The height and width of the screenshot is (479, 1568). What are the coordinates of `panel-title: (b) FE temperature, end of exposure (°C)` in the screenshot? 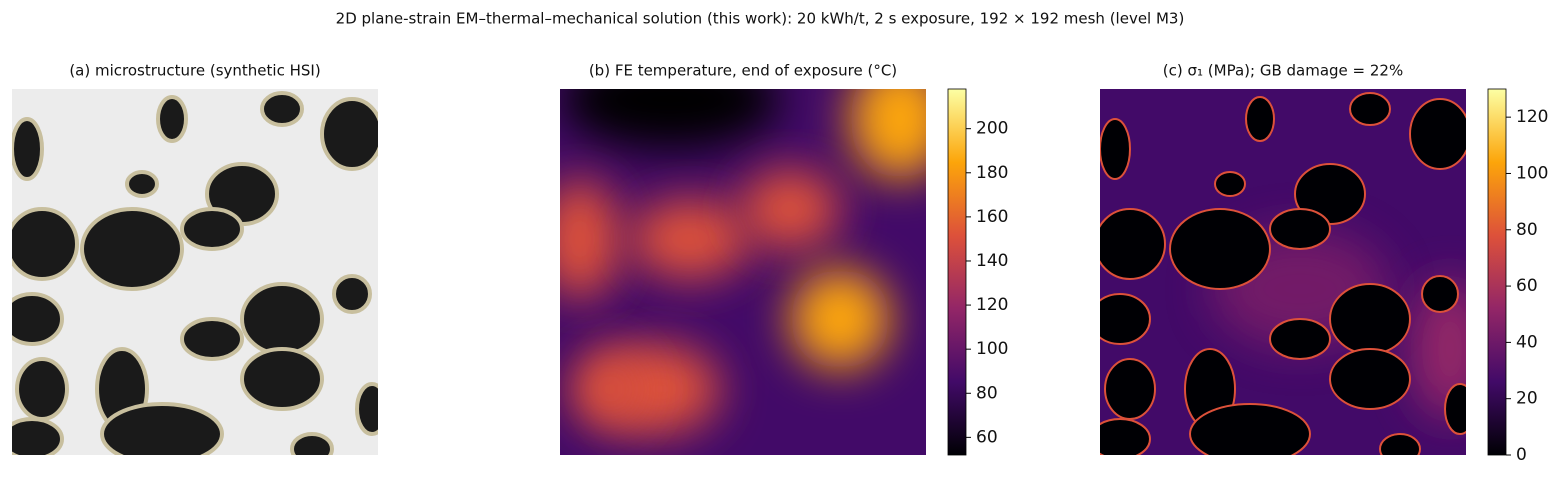 It's located at (743, 71).